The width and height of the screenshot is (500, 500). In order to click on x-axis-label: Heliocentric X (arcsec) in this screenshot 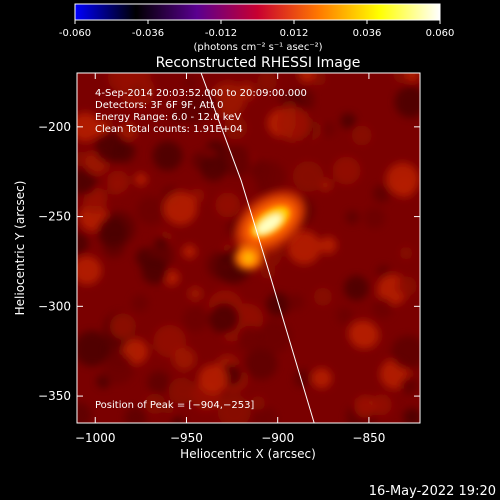, I will do `click(248, 454)`.